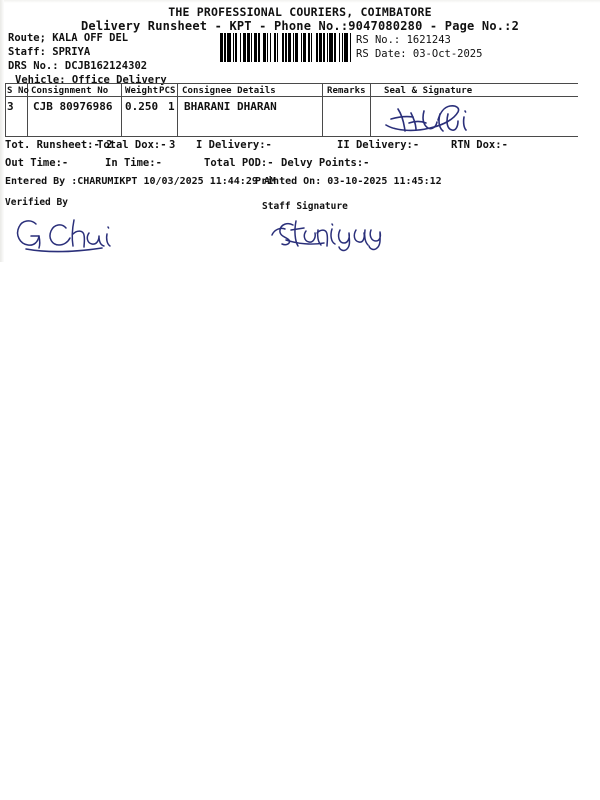 This screenshot has height=800, width=600. I want to click on route-label: Route;, so click(27, 38).